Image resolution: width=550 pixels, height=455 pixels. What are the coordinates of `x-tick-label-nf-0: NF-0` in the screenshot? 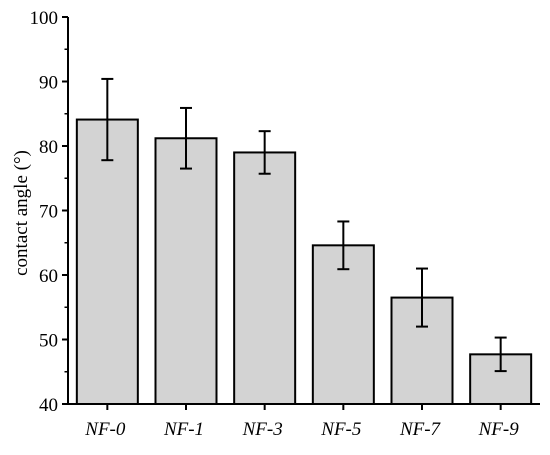 It's located at (105, 429).